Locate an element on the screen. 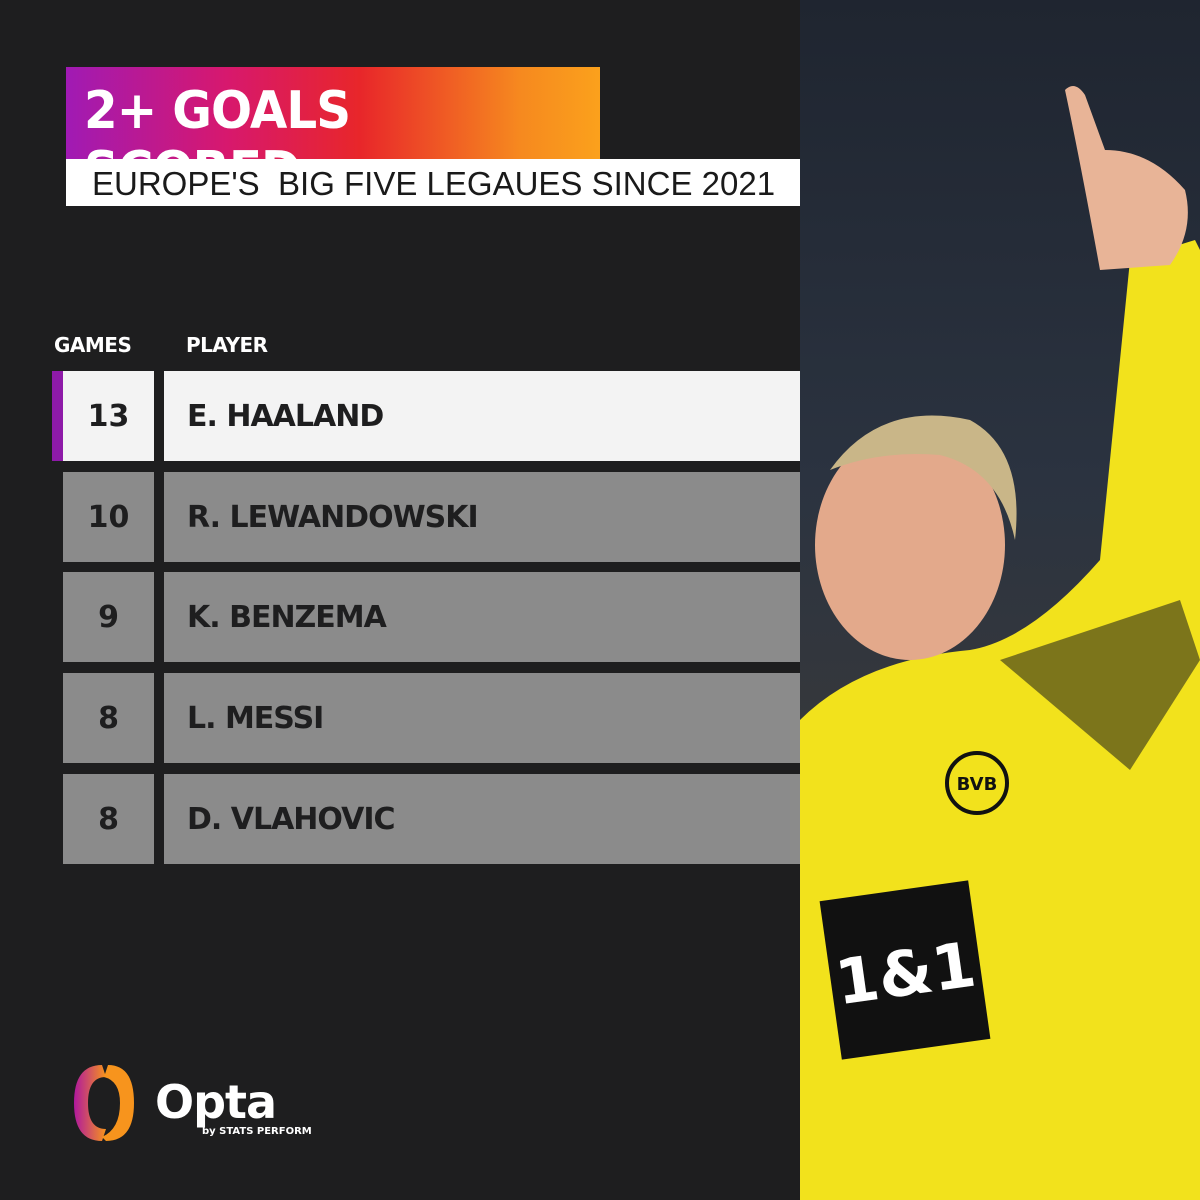 The width and height of the screenshot is (1200, 1200). player-column-header: PLAYER is located at coordinates (227, 345).